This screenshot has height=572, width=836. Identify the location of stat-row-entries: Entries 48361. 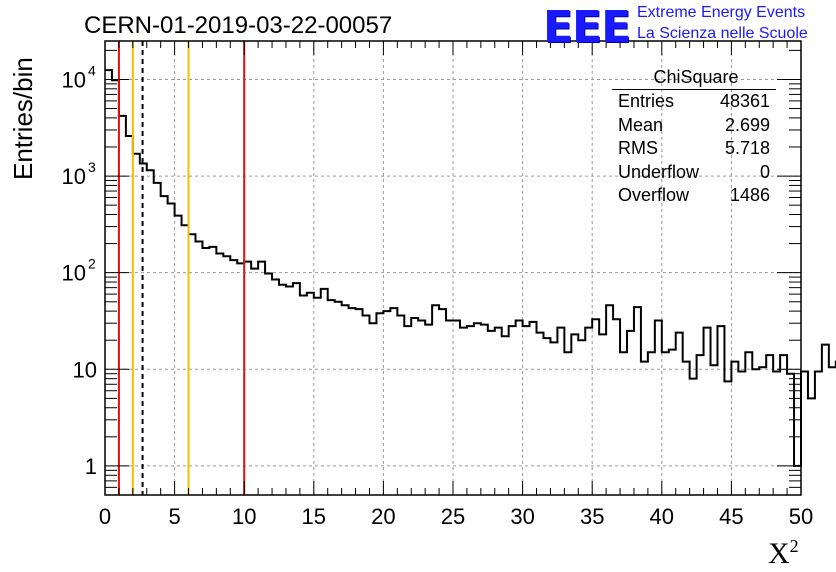
(694, 102).